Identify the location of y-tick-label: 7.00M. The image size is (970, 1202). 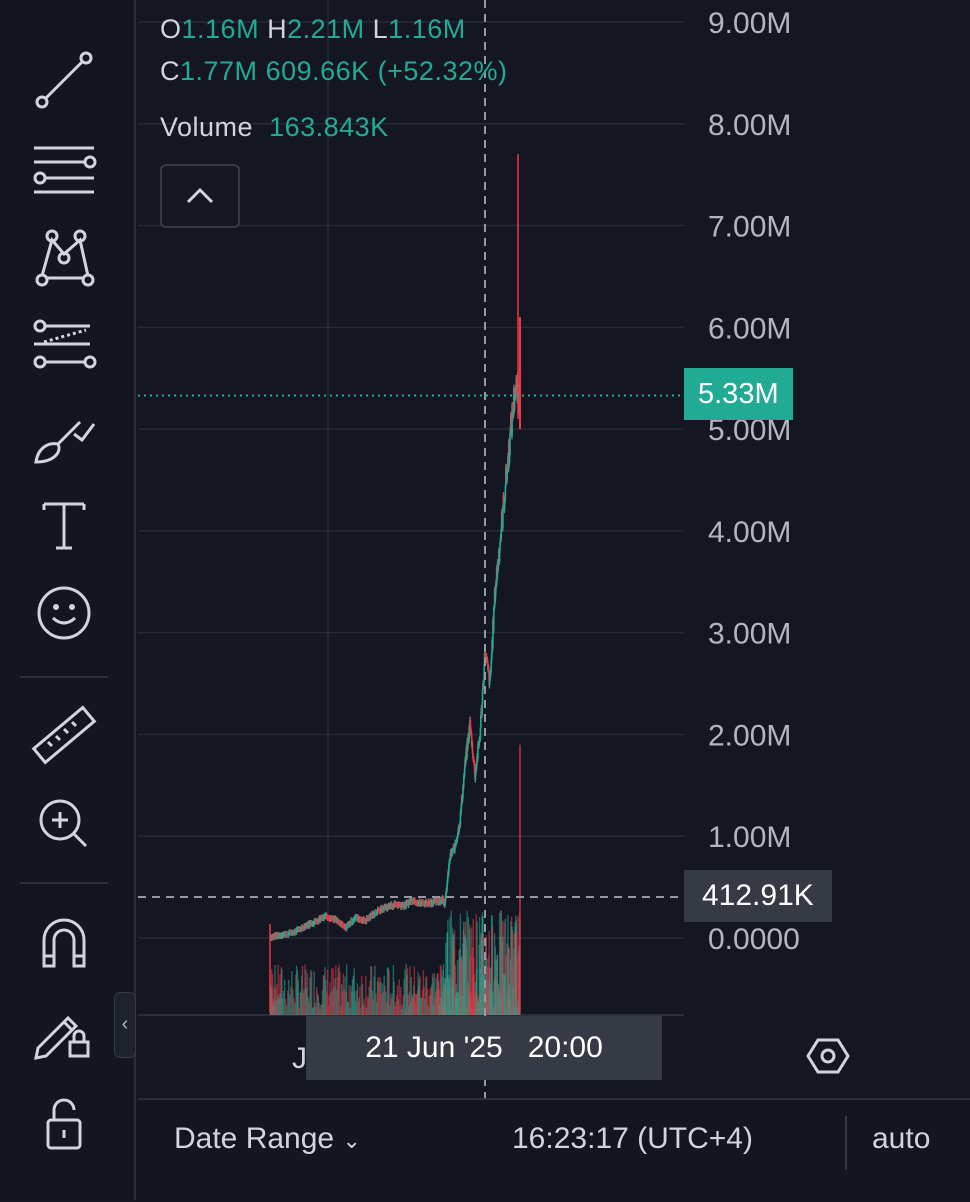
(749, 227).